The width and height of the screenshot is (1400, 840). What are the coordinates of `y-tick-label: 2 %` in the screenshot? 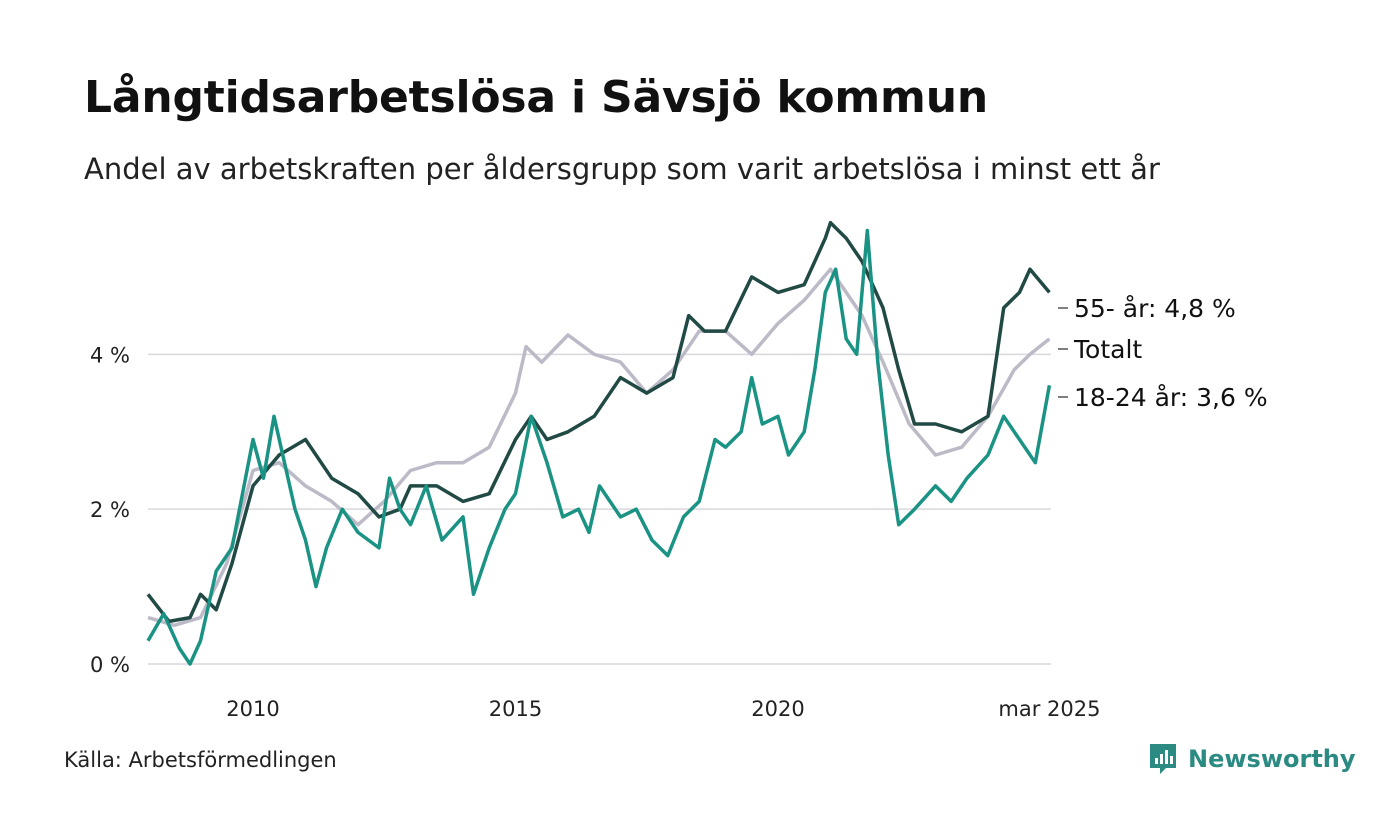 It's located at (110, 510).